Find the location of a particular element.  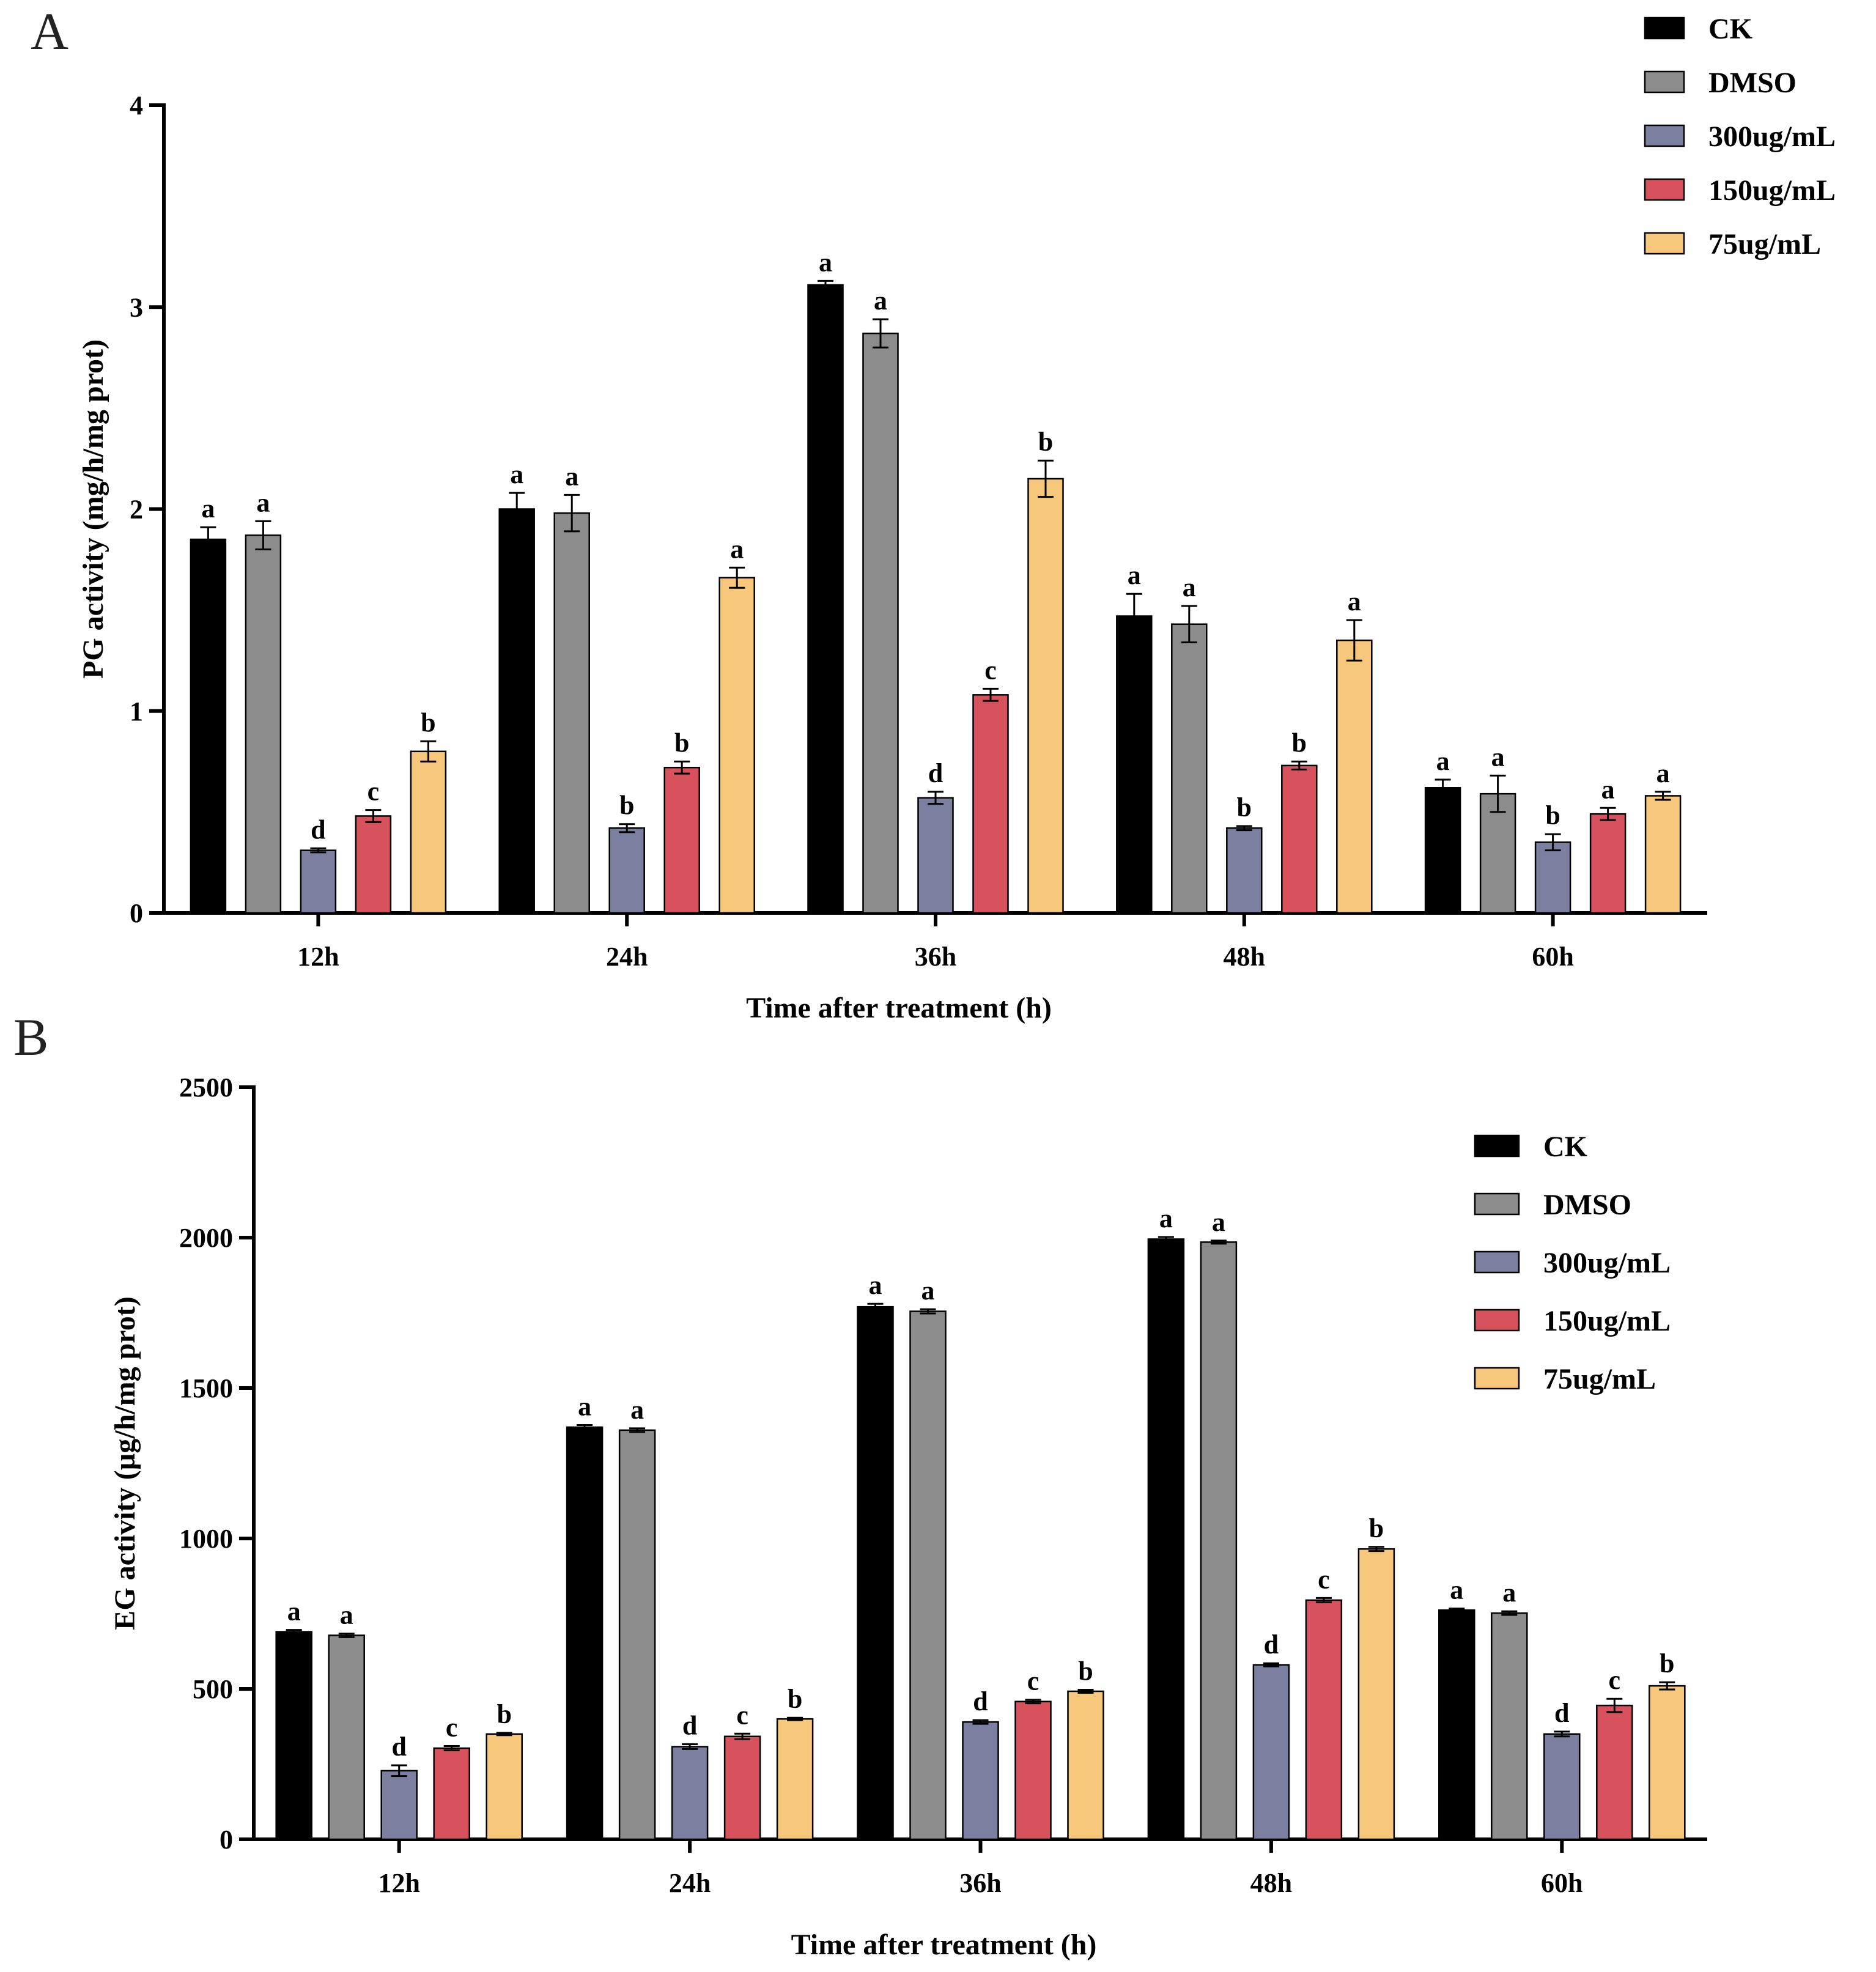

y-tick-label: 0 is located at coordinates (226, 1840).